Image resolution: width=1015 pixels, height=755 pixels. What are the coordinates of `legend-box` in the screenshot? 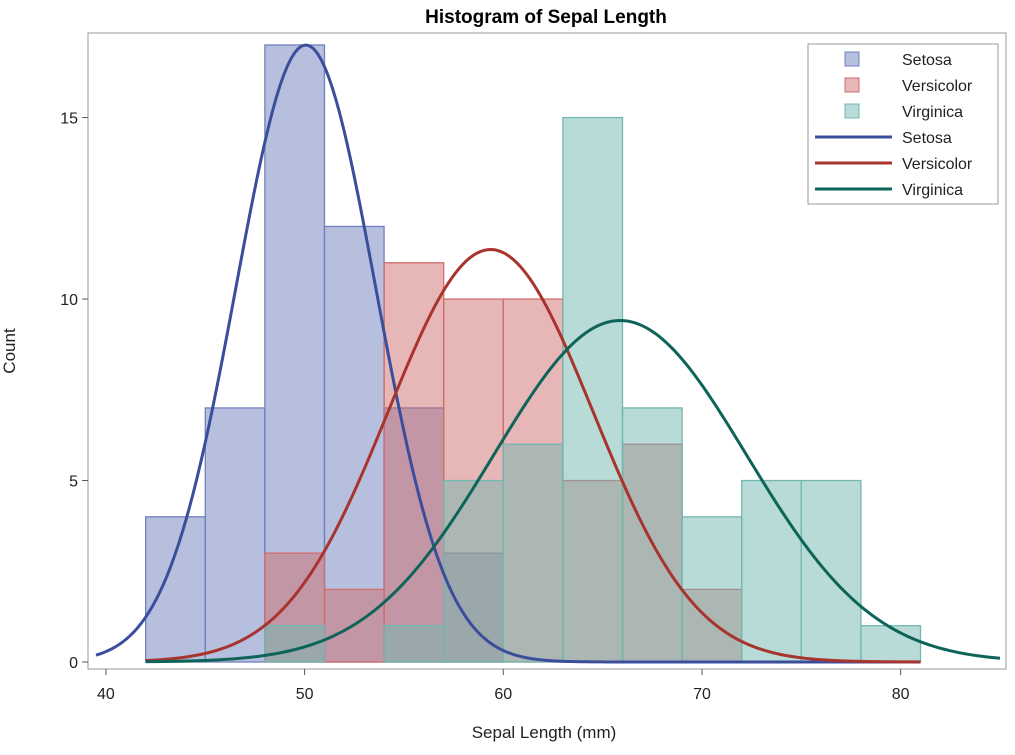 It's located at (903, 124).